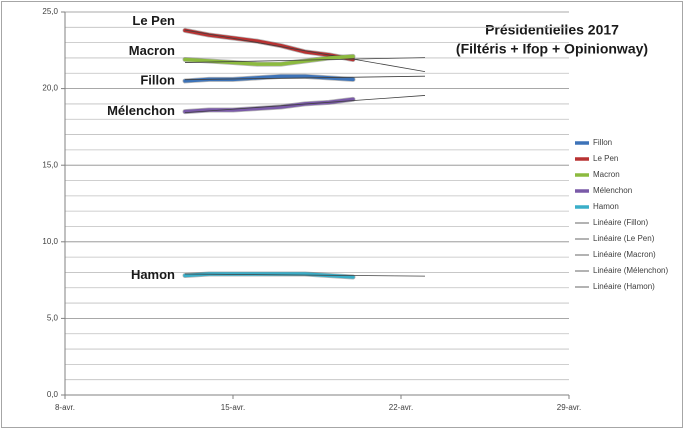 This screenshot has width=684, height=429. I want to click on y-tick-label: 20,0, so click(50, 88).